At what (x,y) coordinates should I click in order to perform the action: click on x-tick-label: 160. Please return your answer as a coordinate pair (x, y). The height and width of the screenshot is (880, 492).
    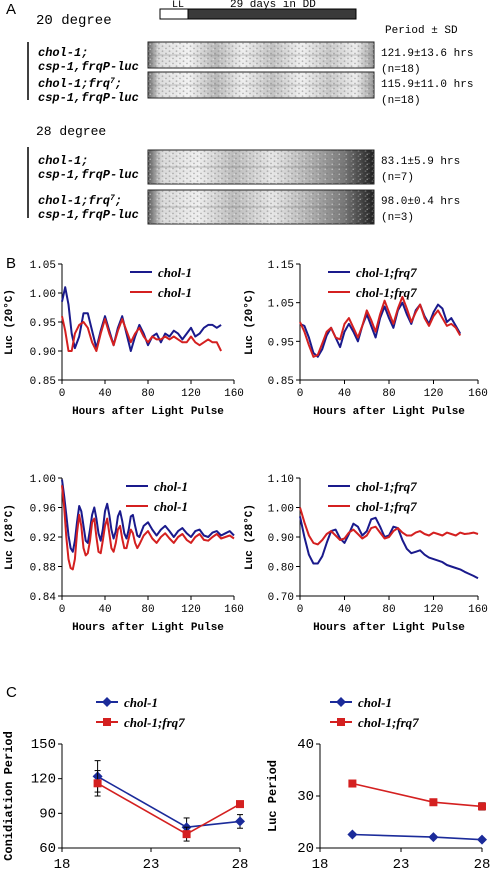
    Looking at the image, I should click on (234, 610).